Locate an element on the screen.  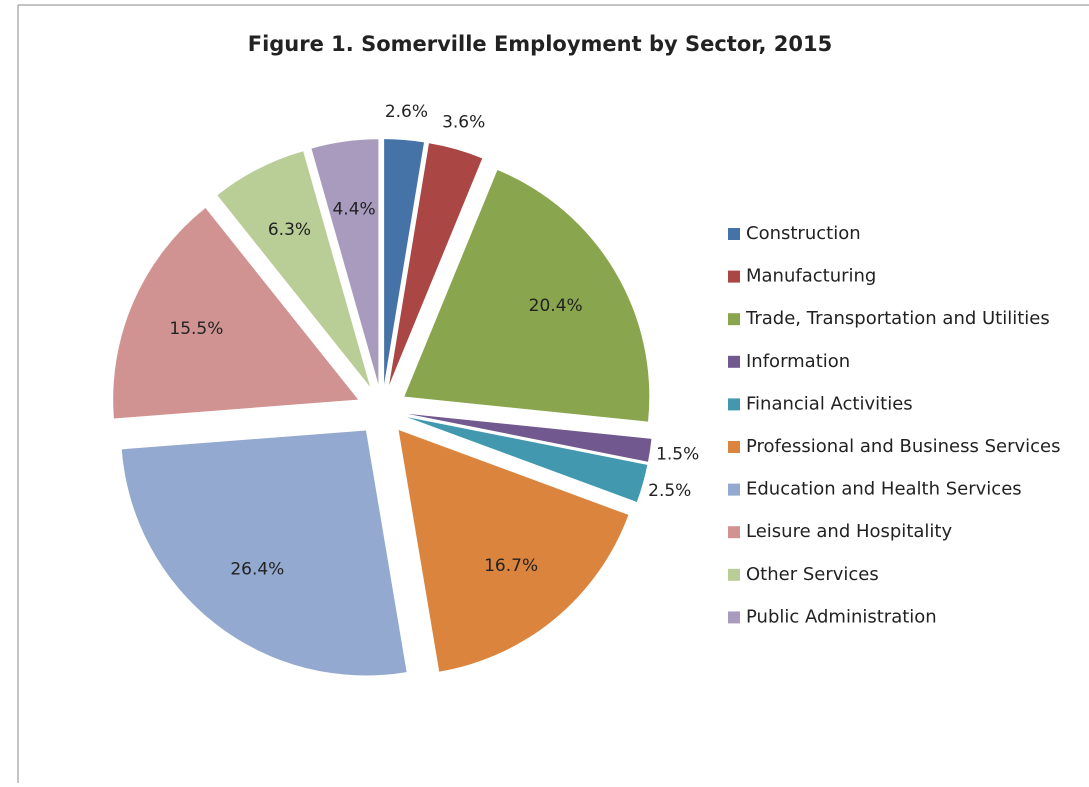
data-label: 2.6% is located at coordinates (406, 112).